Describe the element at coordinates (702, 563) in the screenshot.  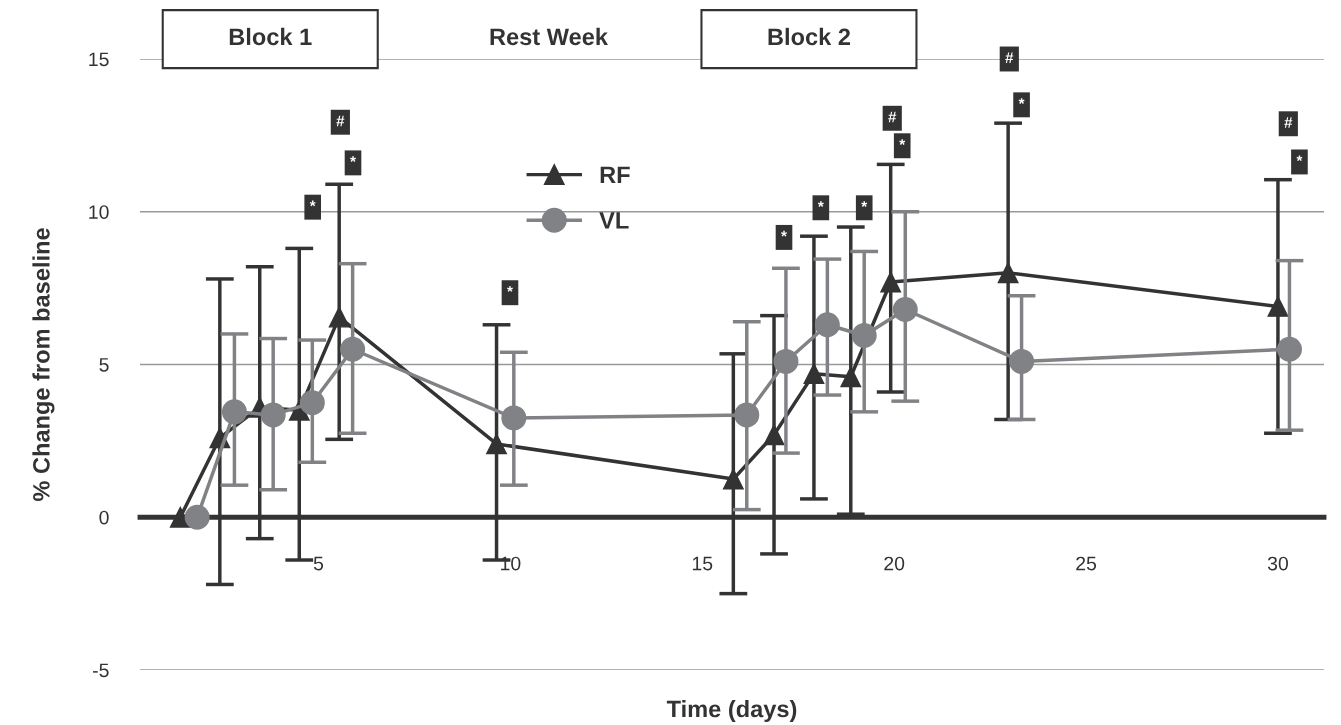
I see `x-tick-label: 15` at that location.